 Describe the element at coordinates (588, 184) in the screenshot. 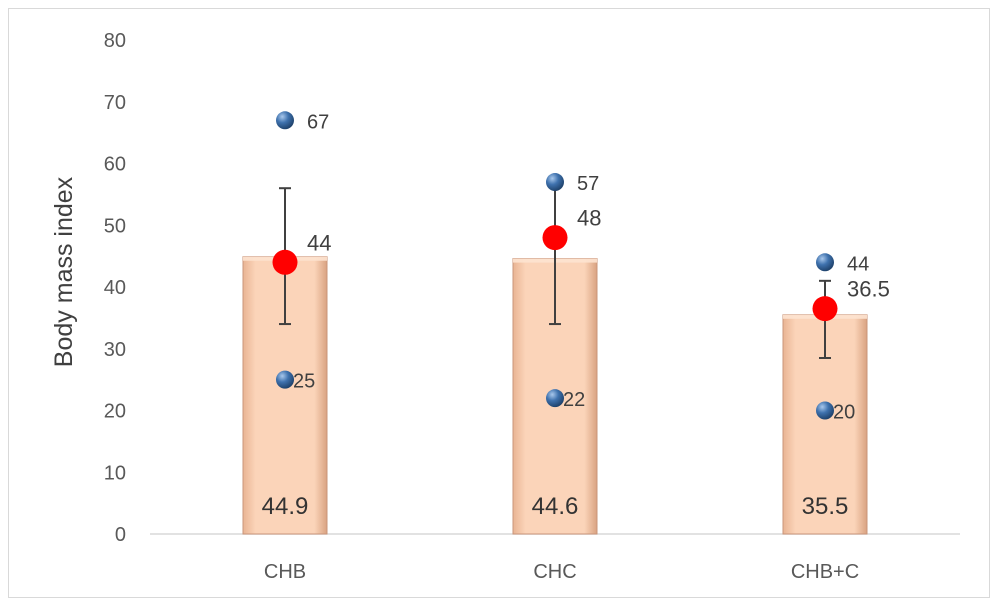

I see `max-point-label: 57` at that location.